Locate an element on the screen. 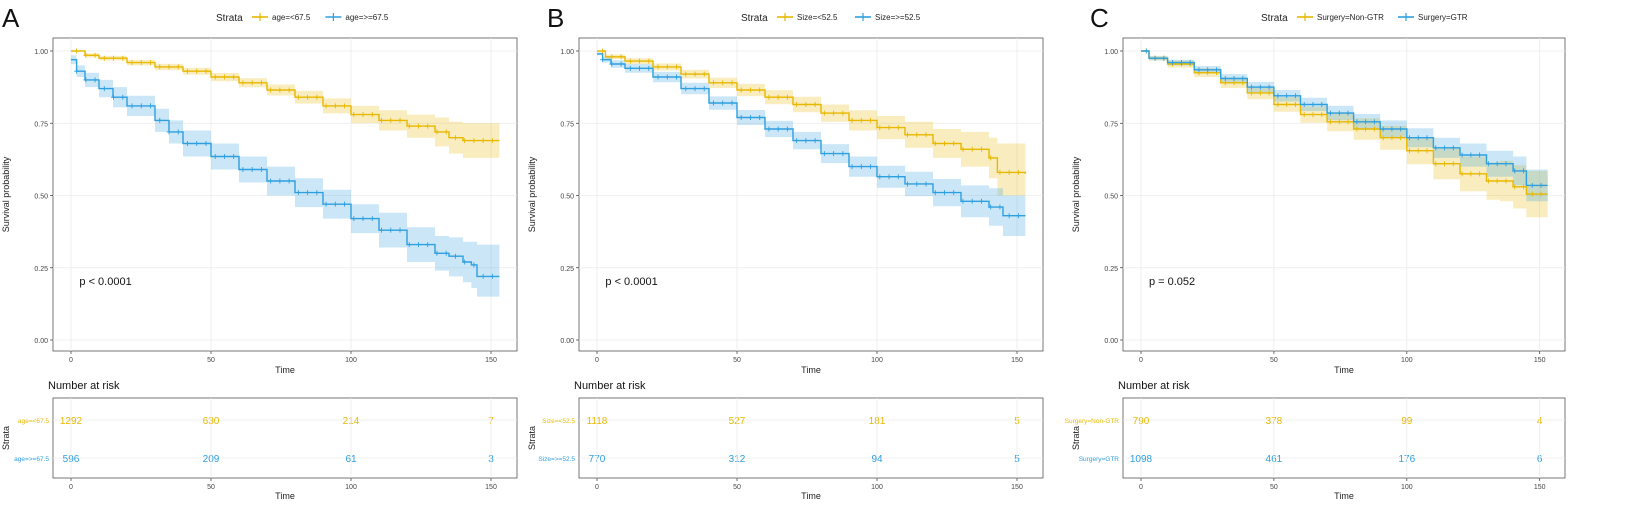  x-tick-label: 100 is located at coordinates (1407, 360).